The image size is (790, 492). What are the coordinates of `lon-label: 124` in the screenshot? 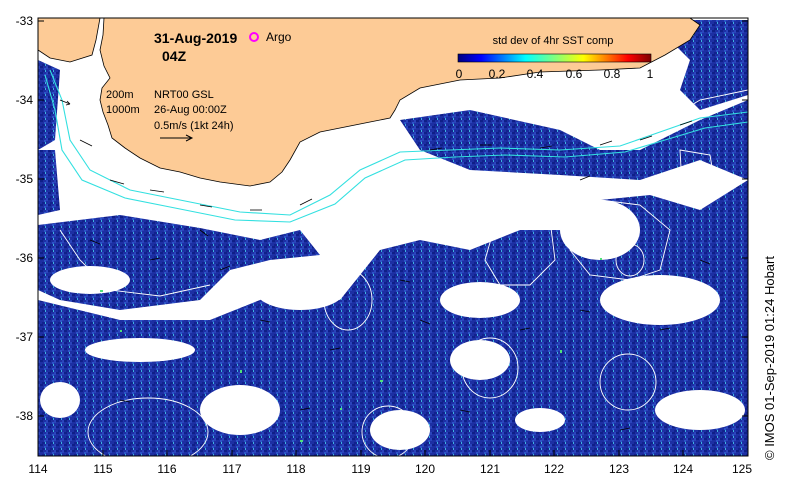 It's located at (683, 469).